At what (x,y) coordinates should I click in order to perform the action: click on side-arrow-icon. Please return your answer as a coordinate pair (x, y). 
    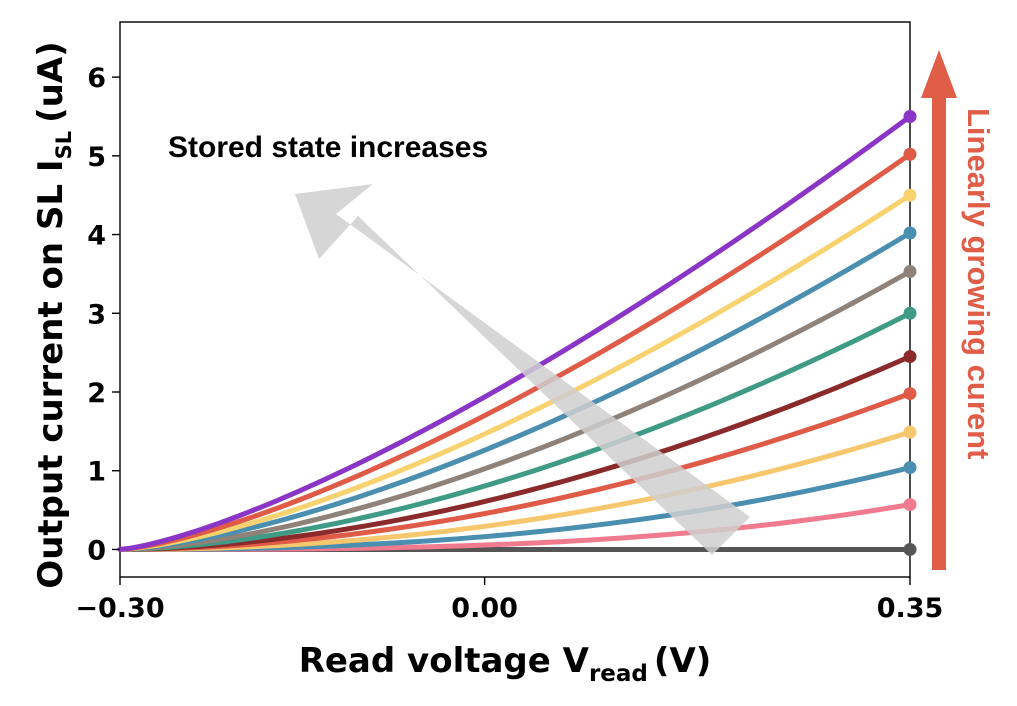
    Looking at the image, I should click on (939, 74).